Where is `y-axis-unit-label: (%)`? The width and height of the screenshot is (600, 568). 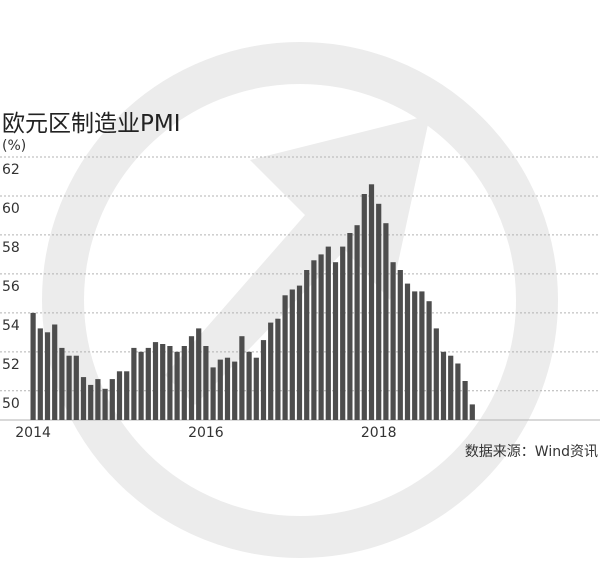
y-axis-unit-label: (%) is located at coordinates (14, 146).